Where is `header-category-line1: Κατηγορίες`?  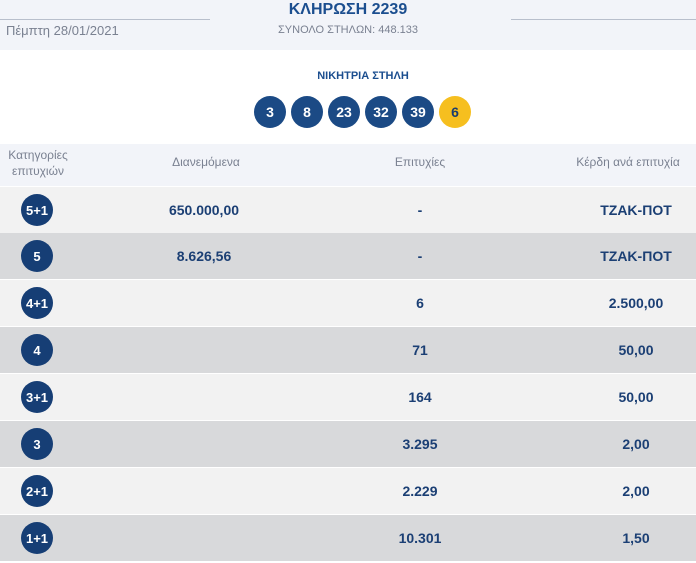 header-category-line1: Κατηγορίες is located at coordinates (38, 155).